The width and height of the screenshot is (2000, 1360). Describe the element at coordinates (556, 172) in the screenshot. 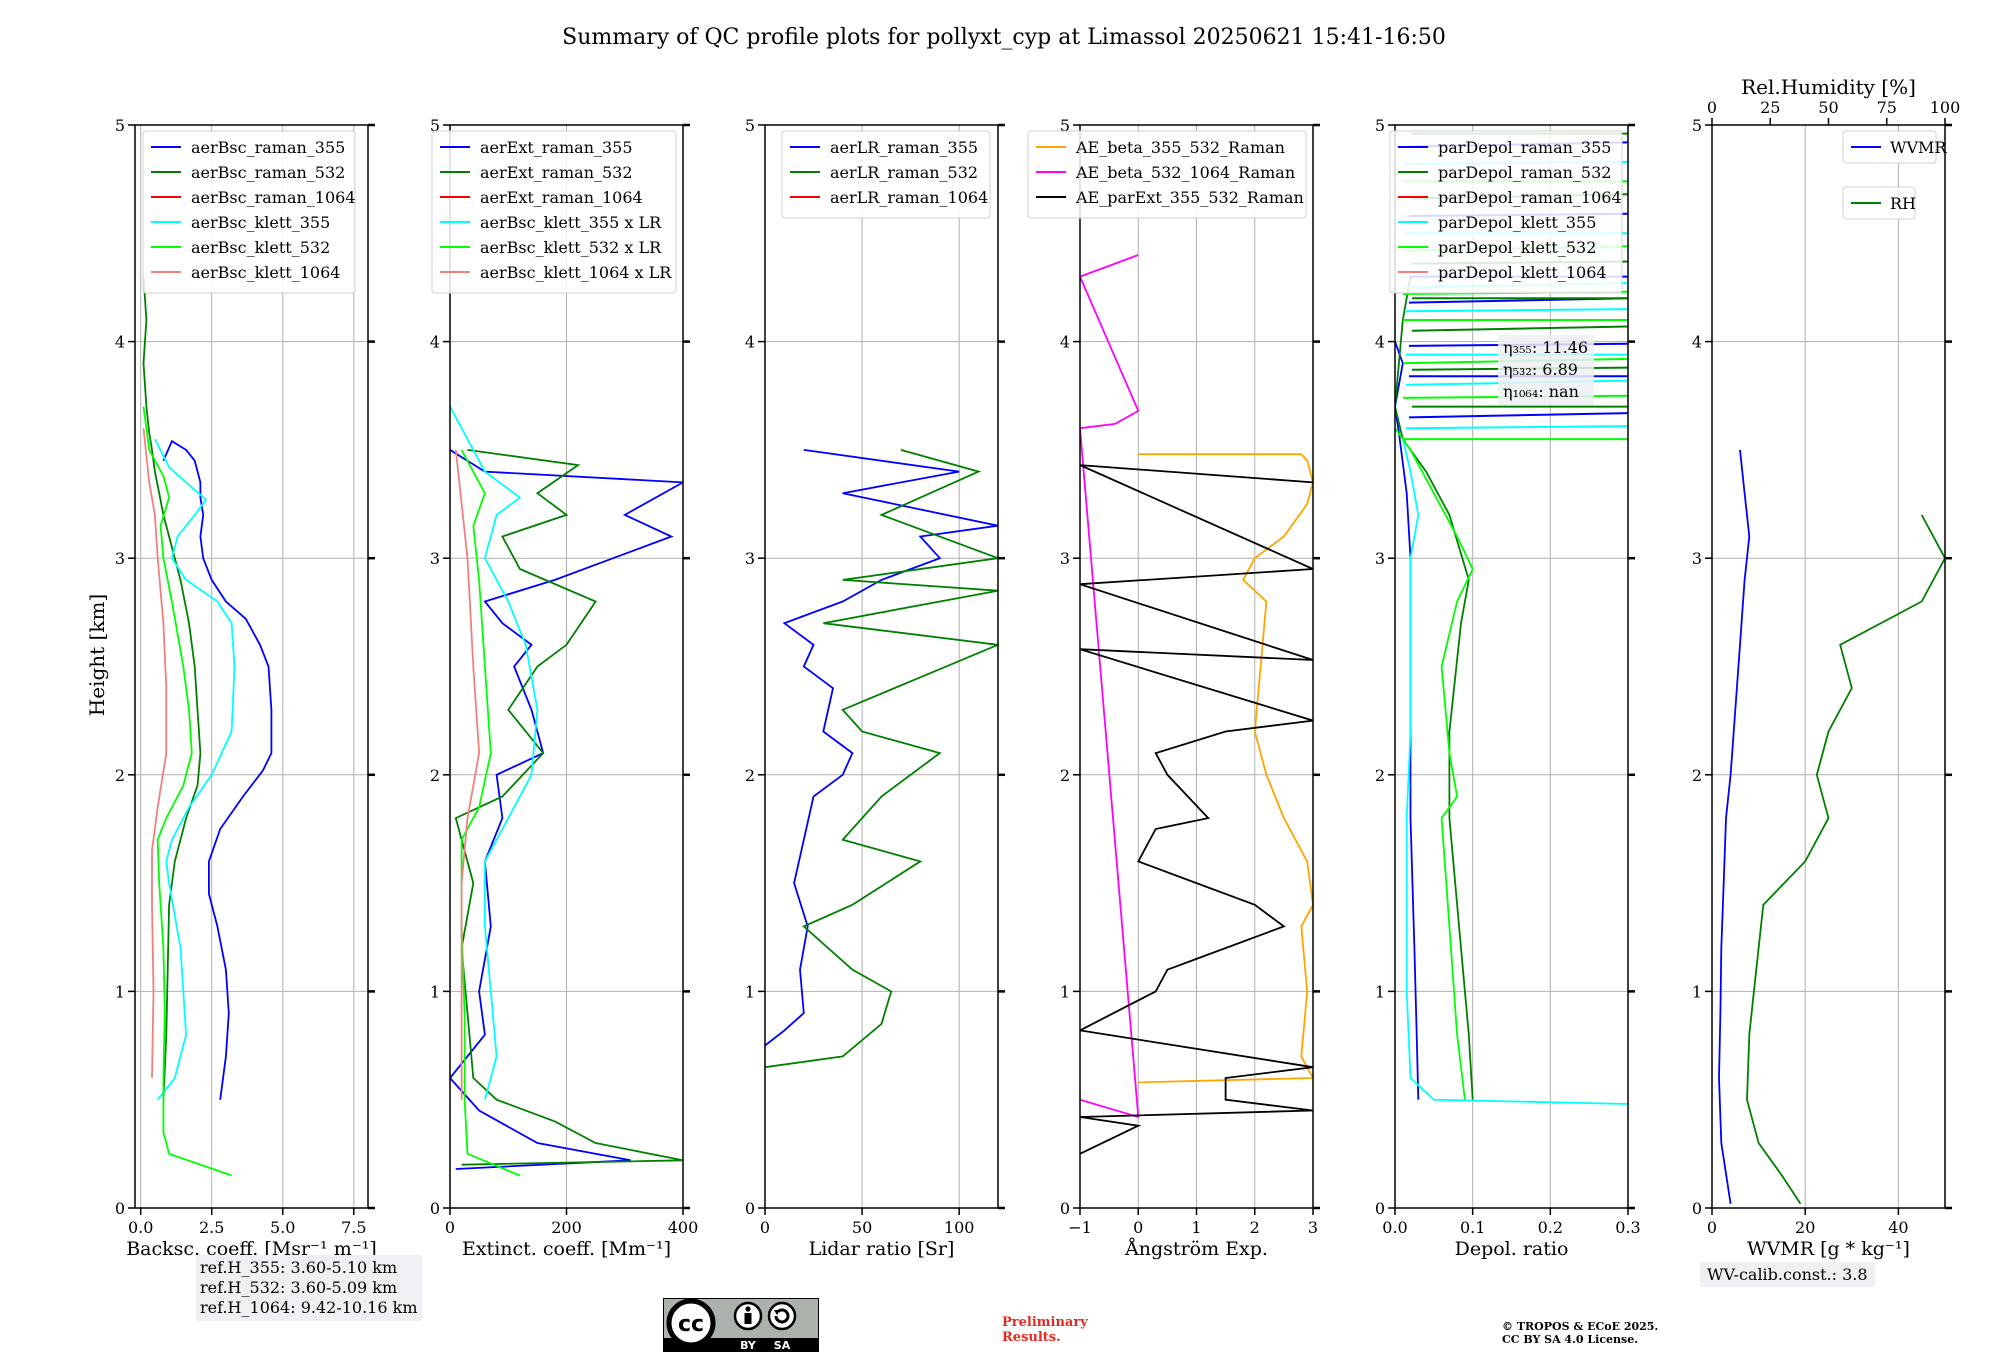

I see `legend-label: aerExt_raman_532` at that location.